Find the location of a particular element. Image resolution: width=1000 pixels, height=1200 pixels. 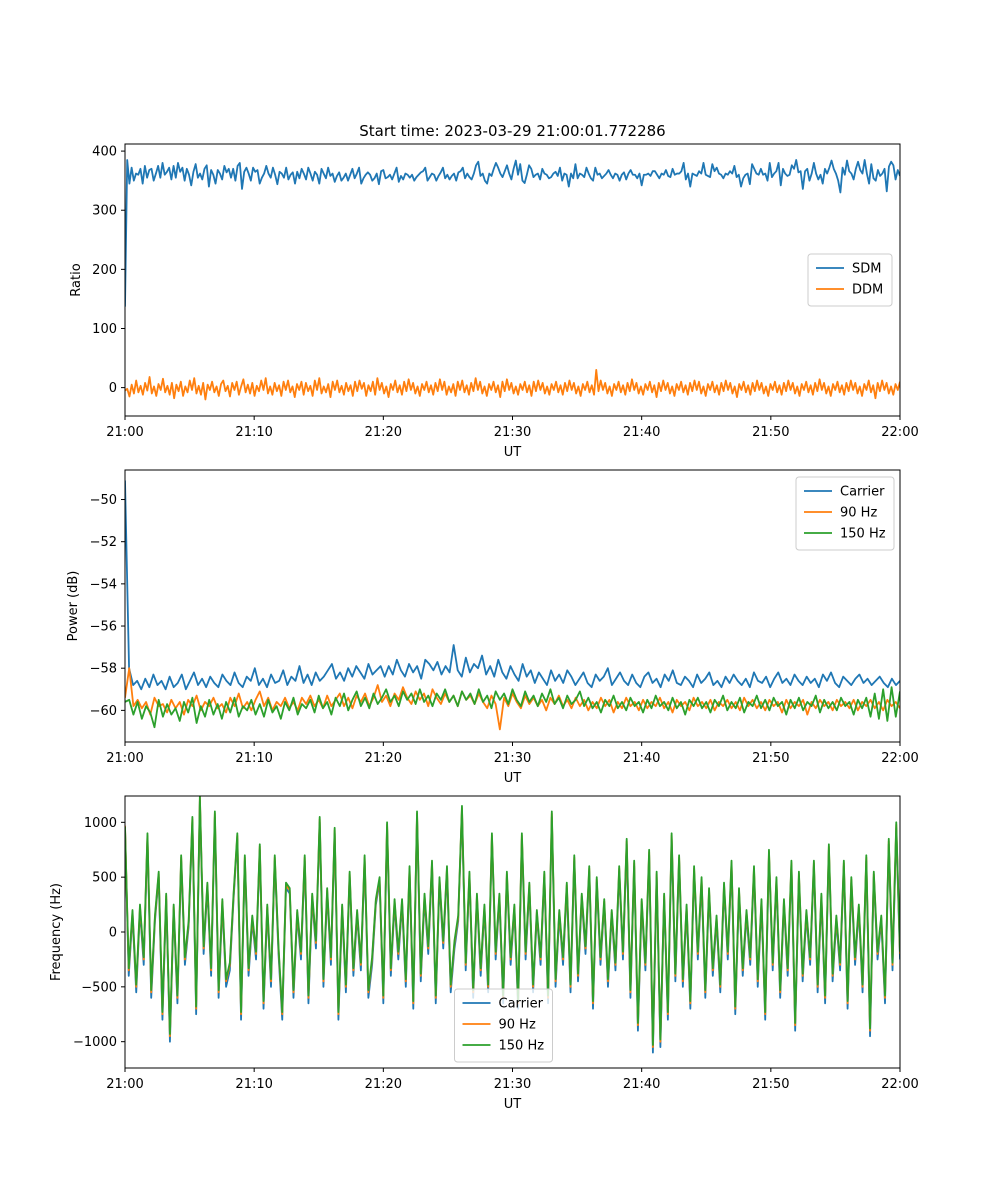

frequency-y-tick-label: 500 is located at coordinates (104, 878).